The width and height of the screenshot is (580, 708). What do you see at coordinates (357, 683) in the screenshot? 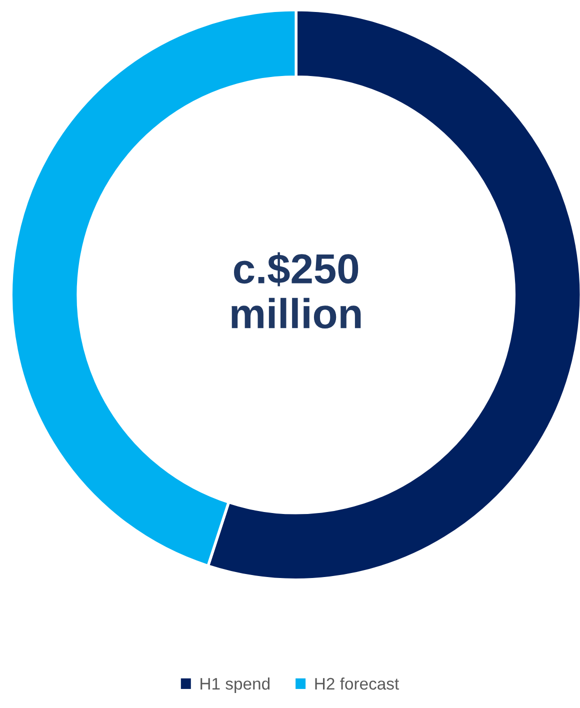
I see `legend-label: H2 forecast` at bounding box center [357, 683].